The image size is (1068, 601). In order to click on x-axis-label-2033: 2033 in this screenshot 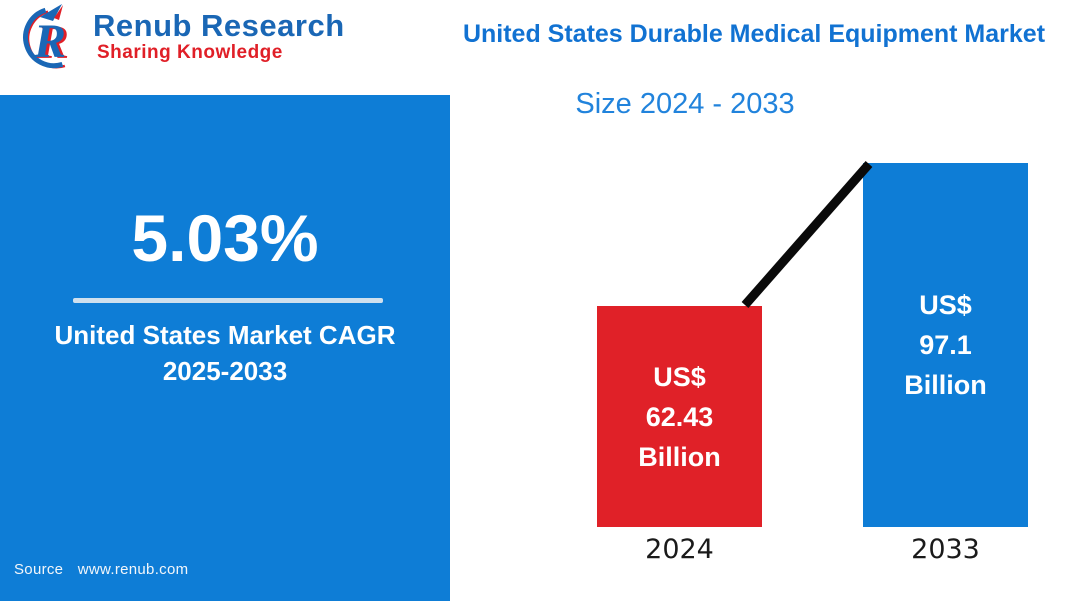, I will do `click(945, 549)`.